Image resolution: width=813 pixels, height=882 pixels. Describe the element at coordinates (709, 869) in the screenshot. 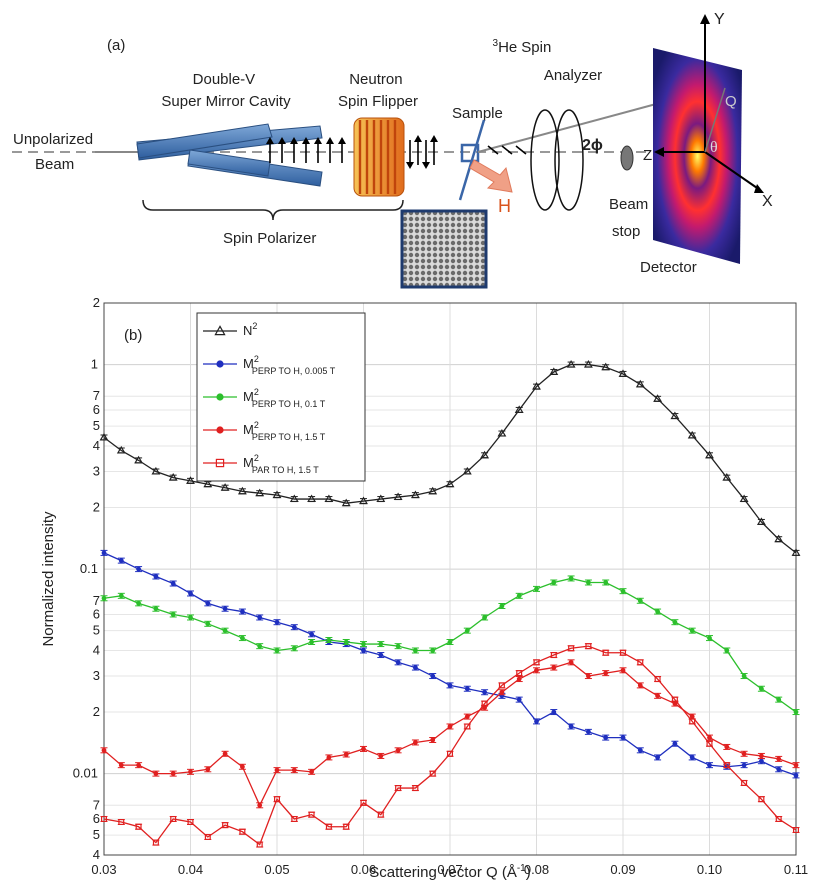

I see `x-tick-label: 0.10` at that location.